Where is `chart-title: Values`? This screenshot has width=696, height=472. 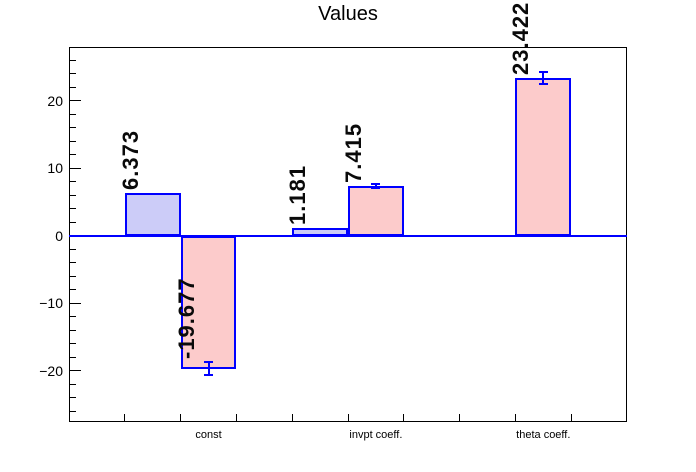 chart-title: Values is located at coordinates (348, 14).